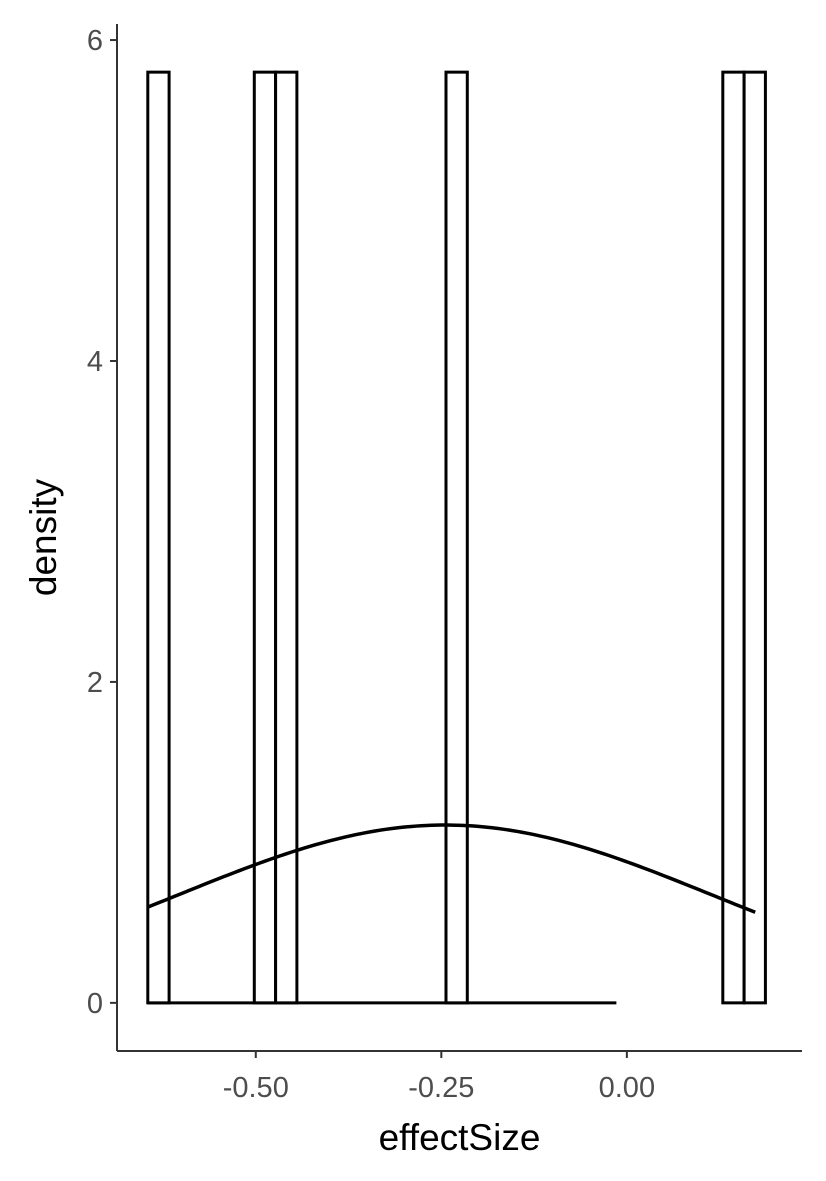 The image size is (826, 1181). I want to click on x-axis-title: effectSize, so click(460, 1137).